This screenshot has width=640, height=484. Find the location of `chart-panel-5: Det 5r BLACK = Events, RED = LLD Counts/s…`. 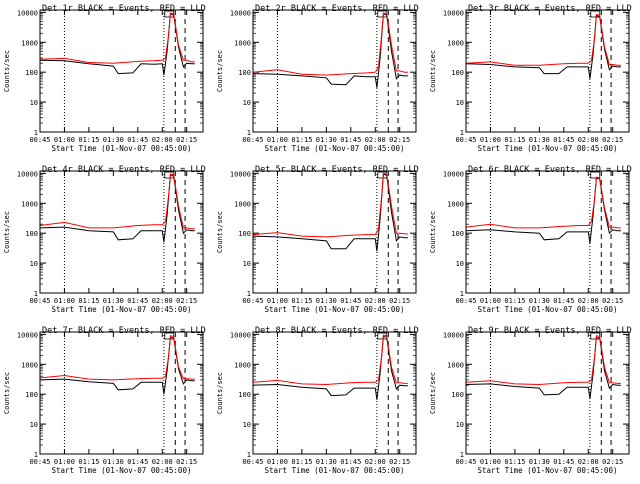

chart-panel-5: Det 5r BLACK = Events, RED = LLD Counts/s… is located at coordinates (317, 239).